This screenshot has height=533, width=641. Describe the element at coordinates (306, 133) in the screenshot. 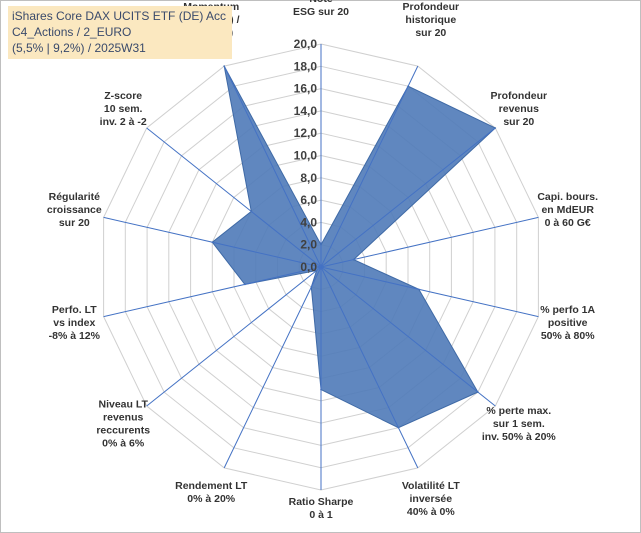

I see `tick-label: 12,0` at that location.